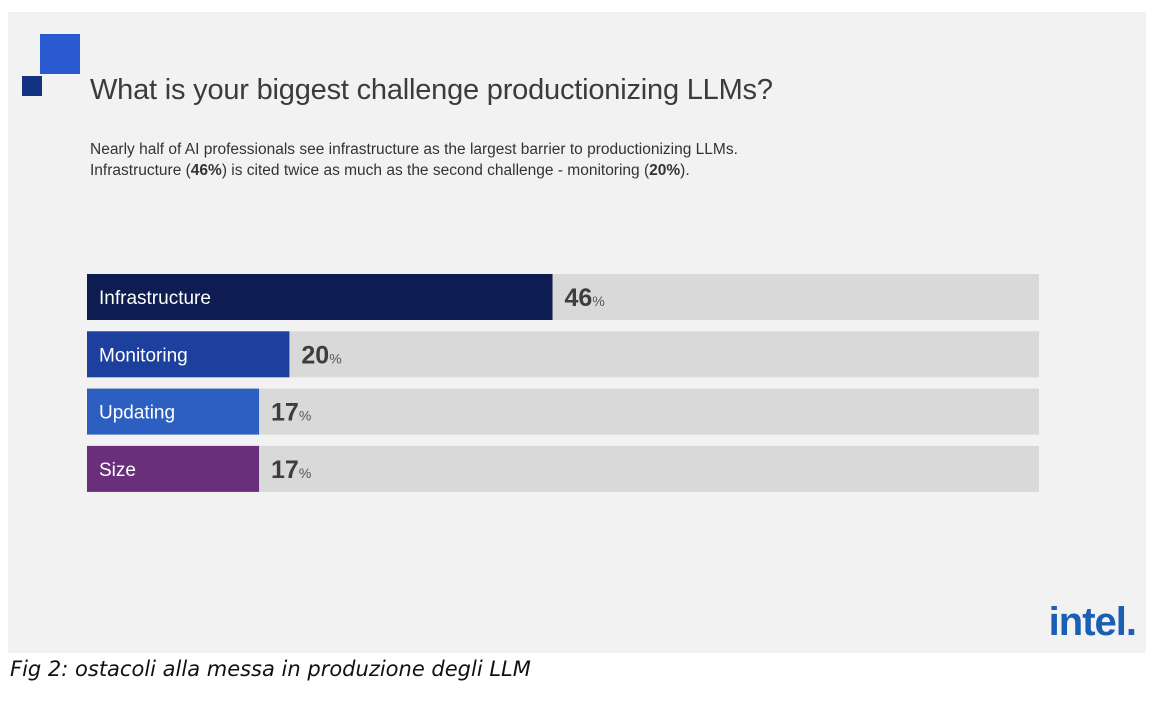 Image resolution: width=1162 pixels, height=720 pixels. What do you see at coordinates (585, 298) in the screenshot?
I see `value-label-infrastructure: 46%` at bounding box center [585, 298].